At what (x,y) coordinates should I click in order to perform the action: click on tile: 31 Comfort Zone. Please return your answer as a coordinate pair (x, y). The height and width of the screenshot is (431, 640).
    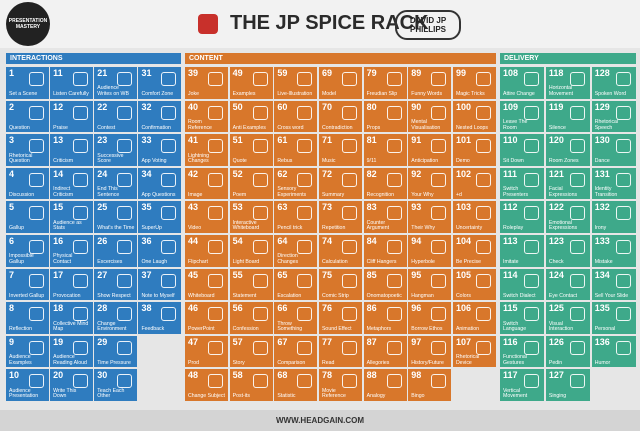
    Looking at the image, I should click on (159, 83).